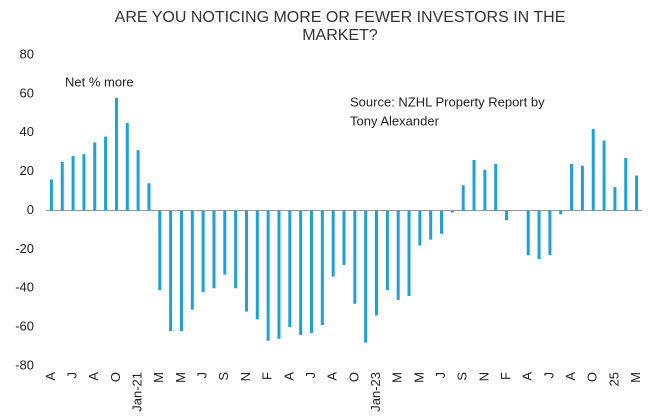 This screenshot has height=416, width=662. I want to click on x-tick-label: Jan-23, so click(375, 392).